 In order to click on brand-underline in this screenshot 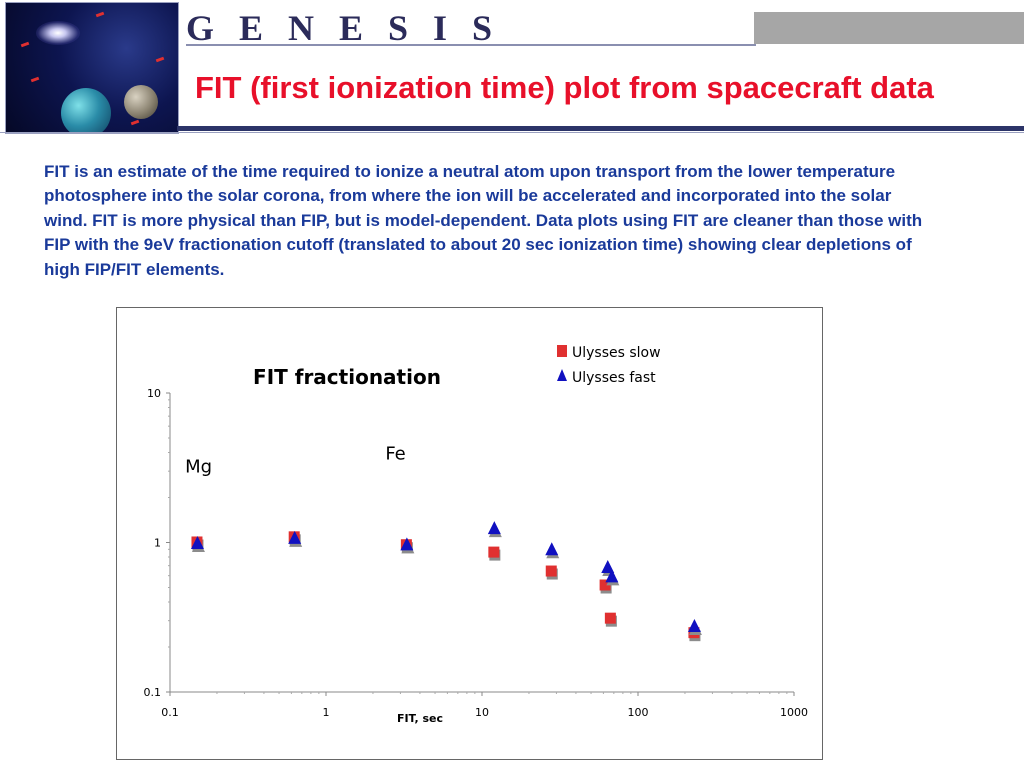, I will do `click(471, 45)`.